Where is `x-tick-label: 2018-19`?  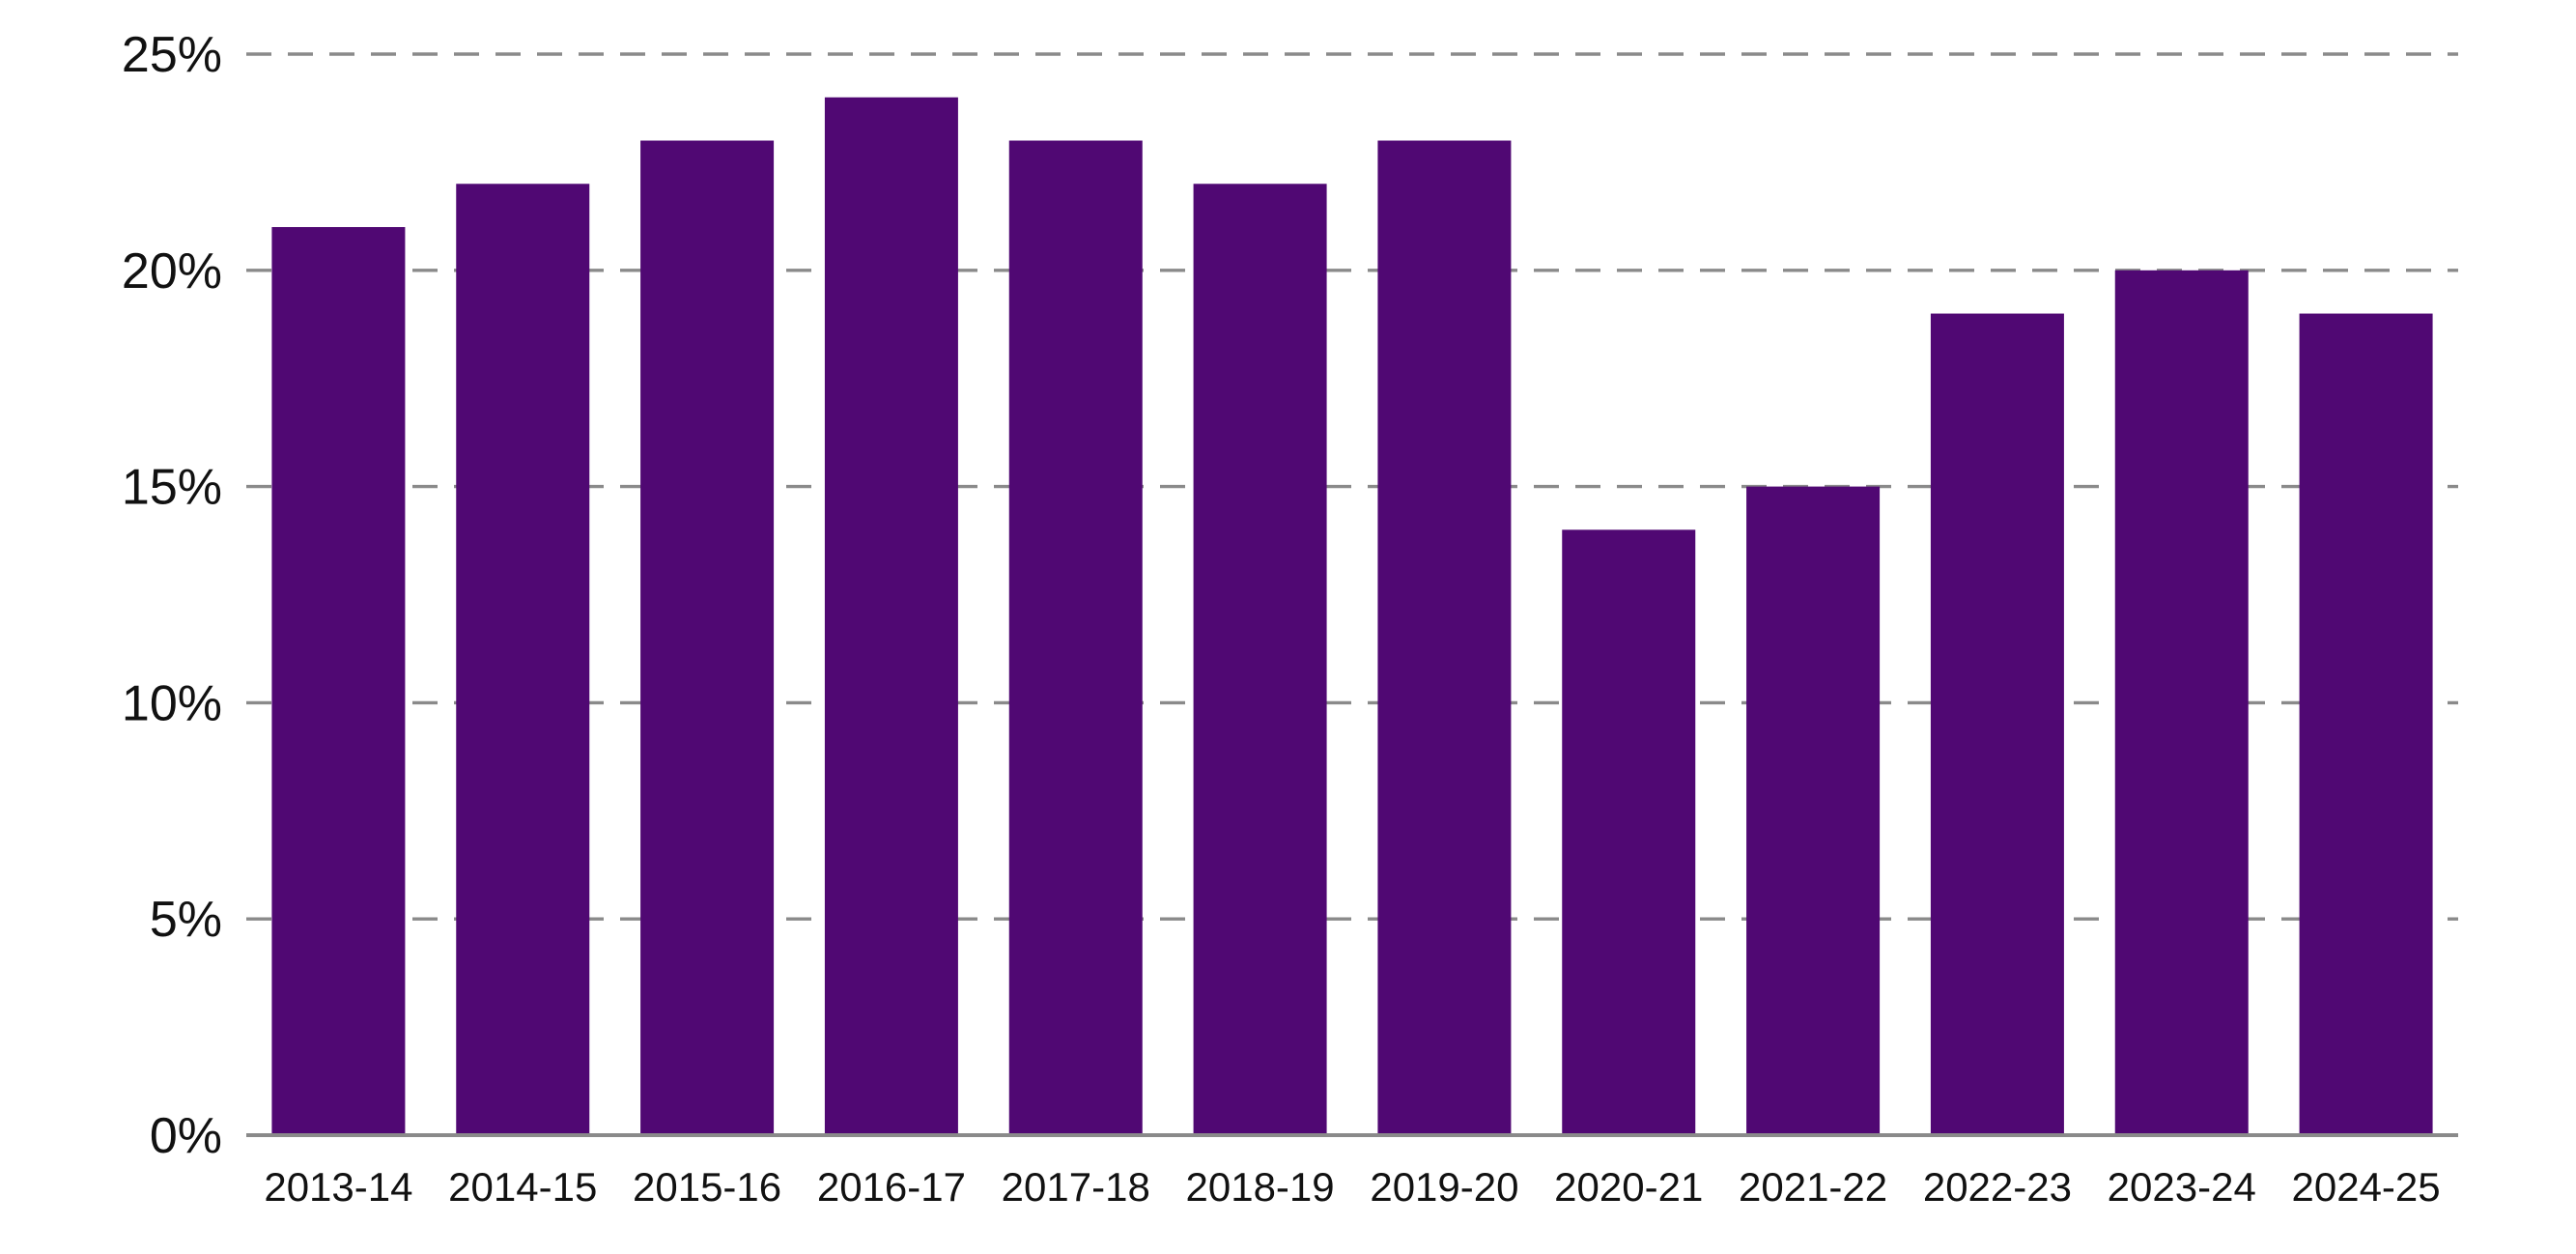 x-tick-label: 2018-19 is located at coordinates (1260, 1187).